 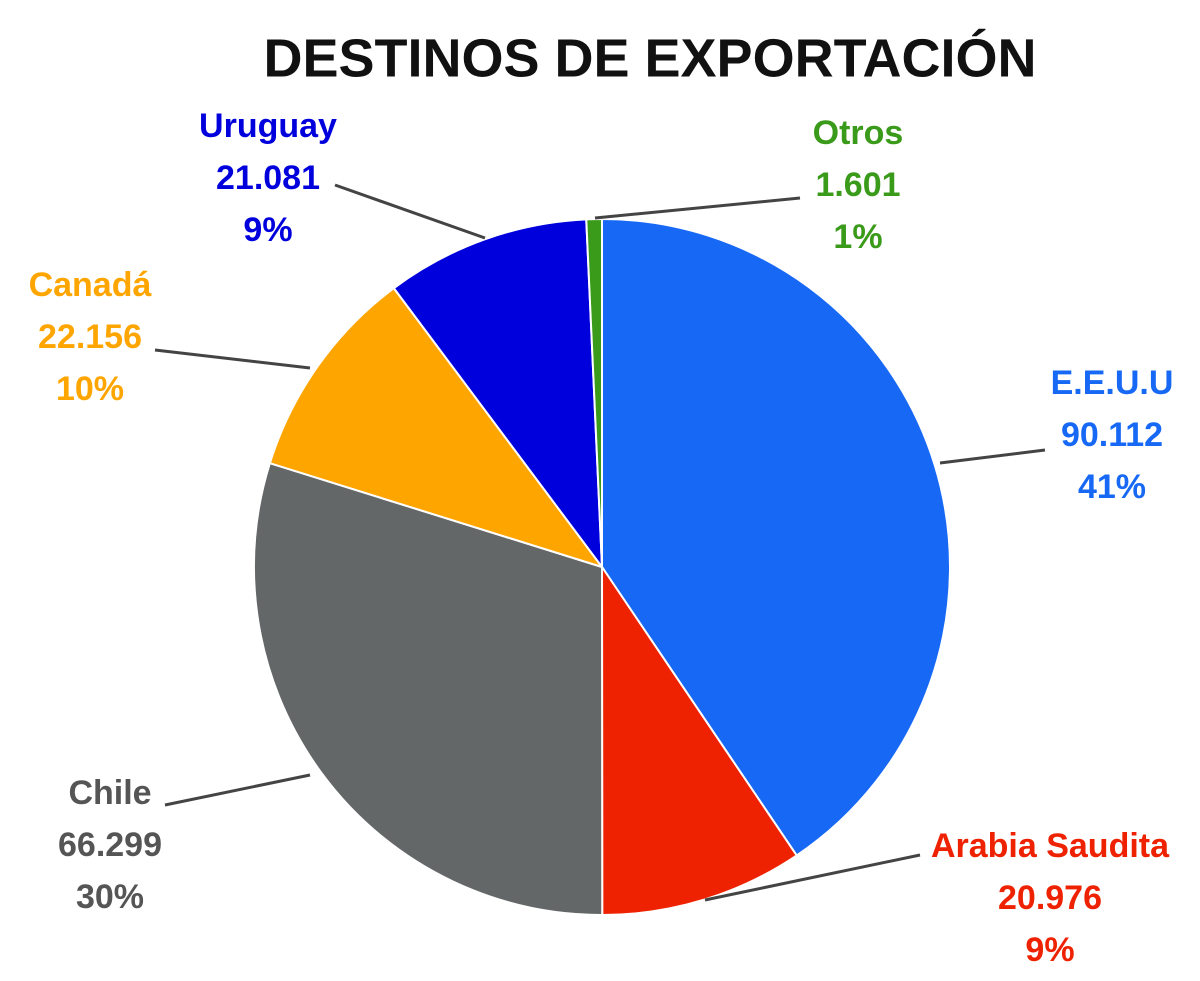 I want to click on value-label: 20.976, so click(x=1050, y=898).